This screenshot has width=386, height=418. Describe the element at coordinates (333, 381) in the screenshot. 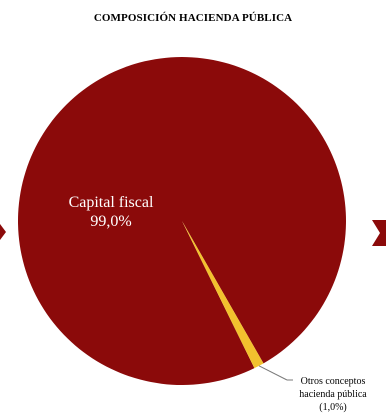

I see `slice-label-otros-line-1: Otros conceptos` at that location.